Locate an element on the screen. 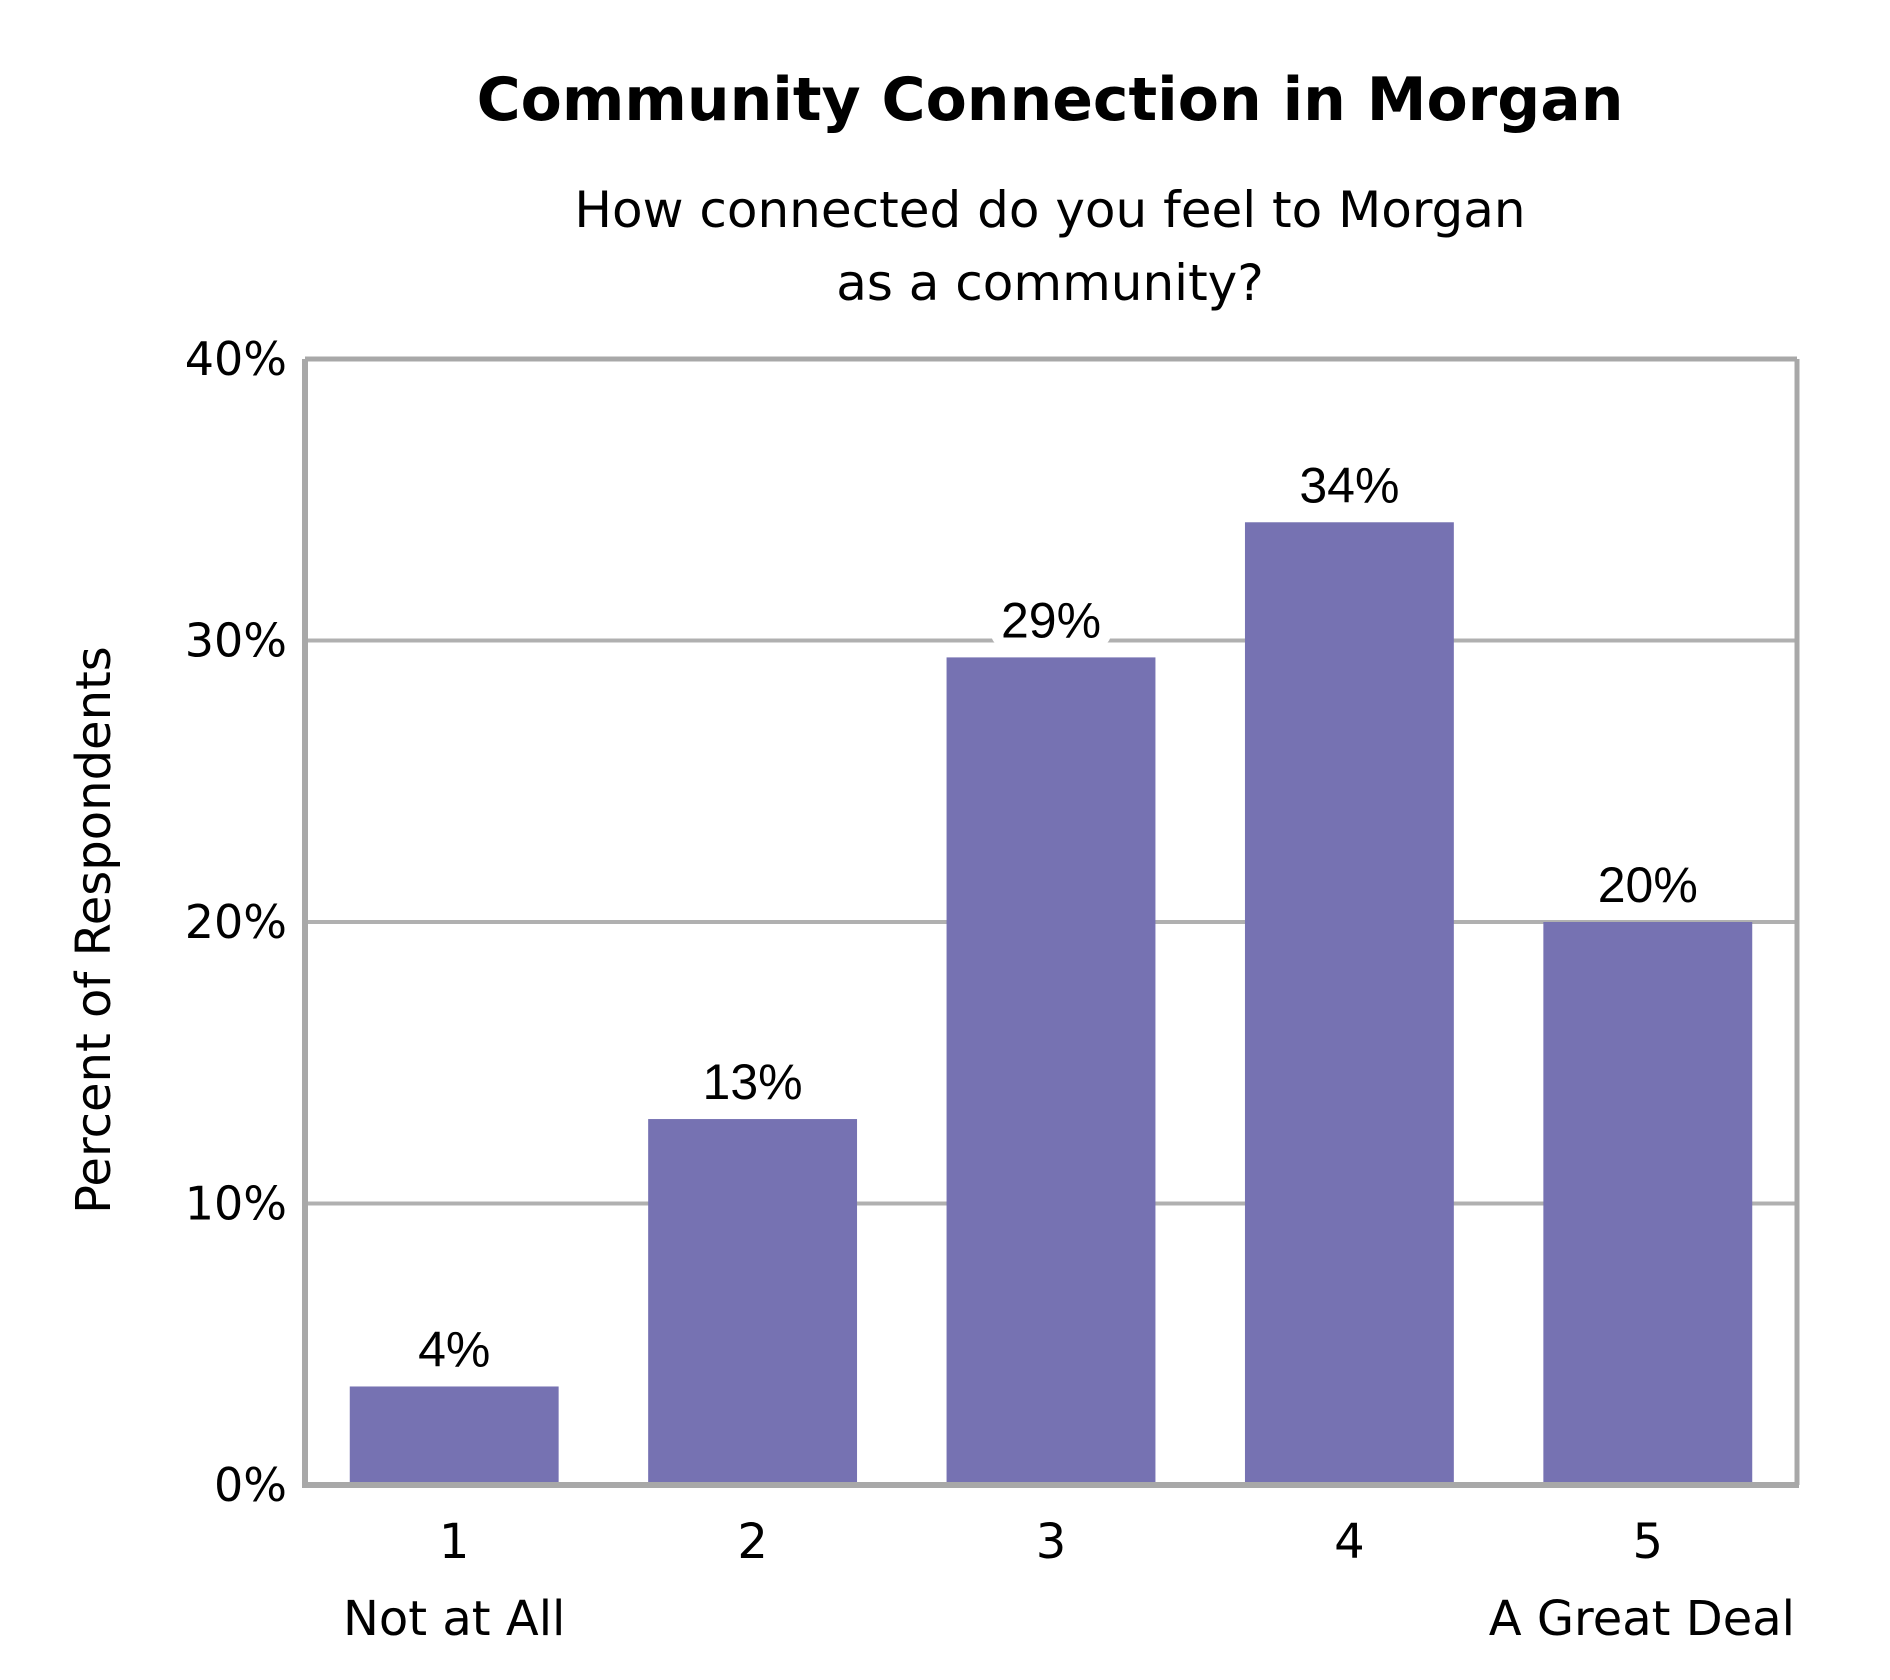 This screenshot has width=1890, height=1680. chart-subtitle-line-2: as a community? is located at coordinates (1050, 283).